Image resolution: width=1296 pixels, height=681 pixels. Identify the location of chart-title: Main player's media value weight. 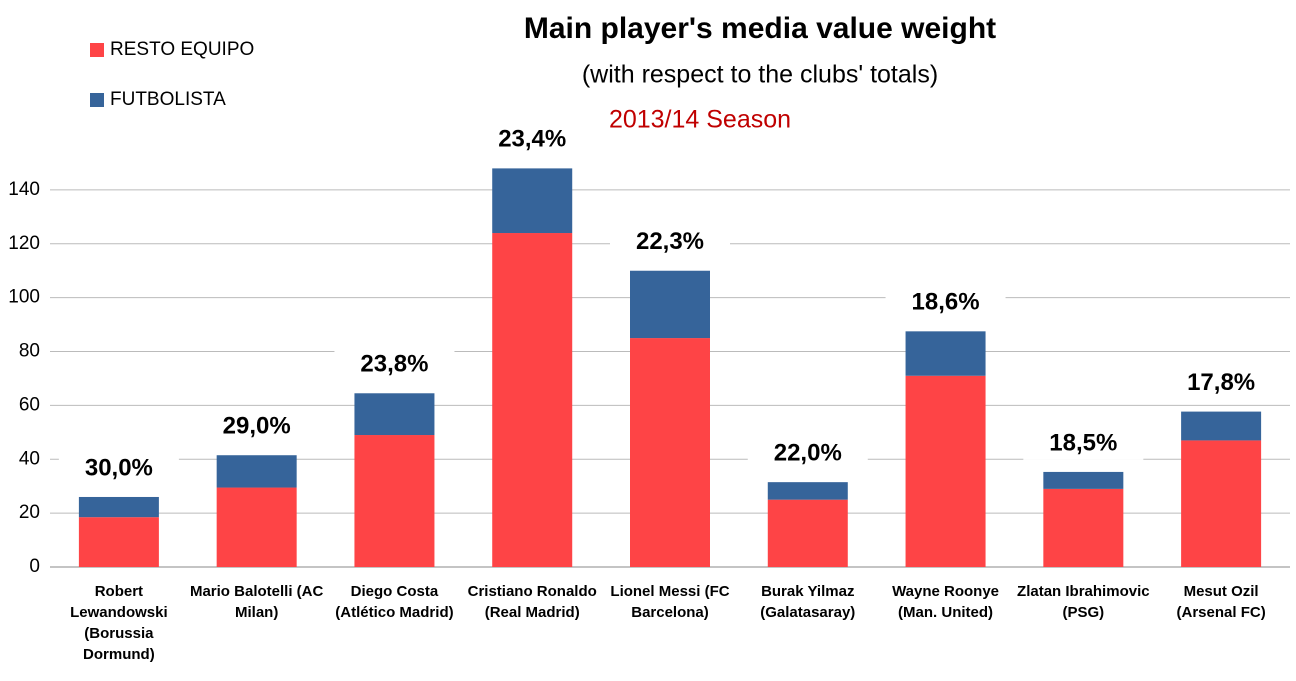
(760, 28).